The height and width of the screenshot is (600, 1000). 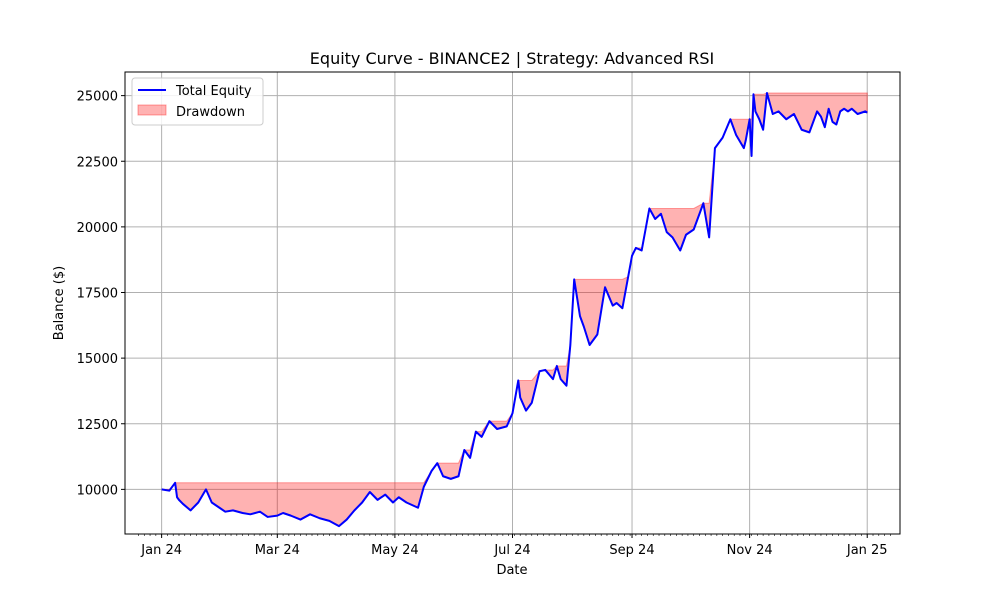 I want to click on y-tick-label: 22500, so click(x=97, y=162).